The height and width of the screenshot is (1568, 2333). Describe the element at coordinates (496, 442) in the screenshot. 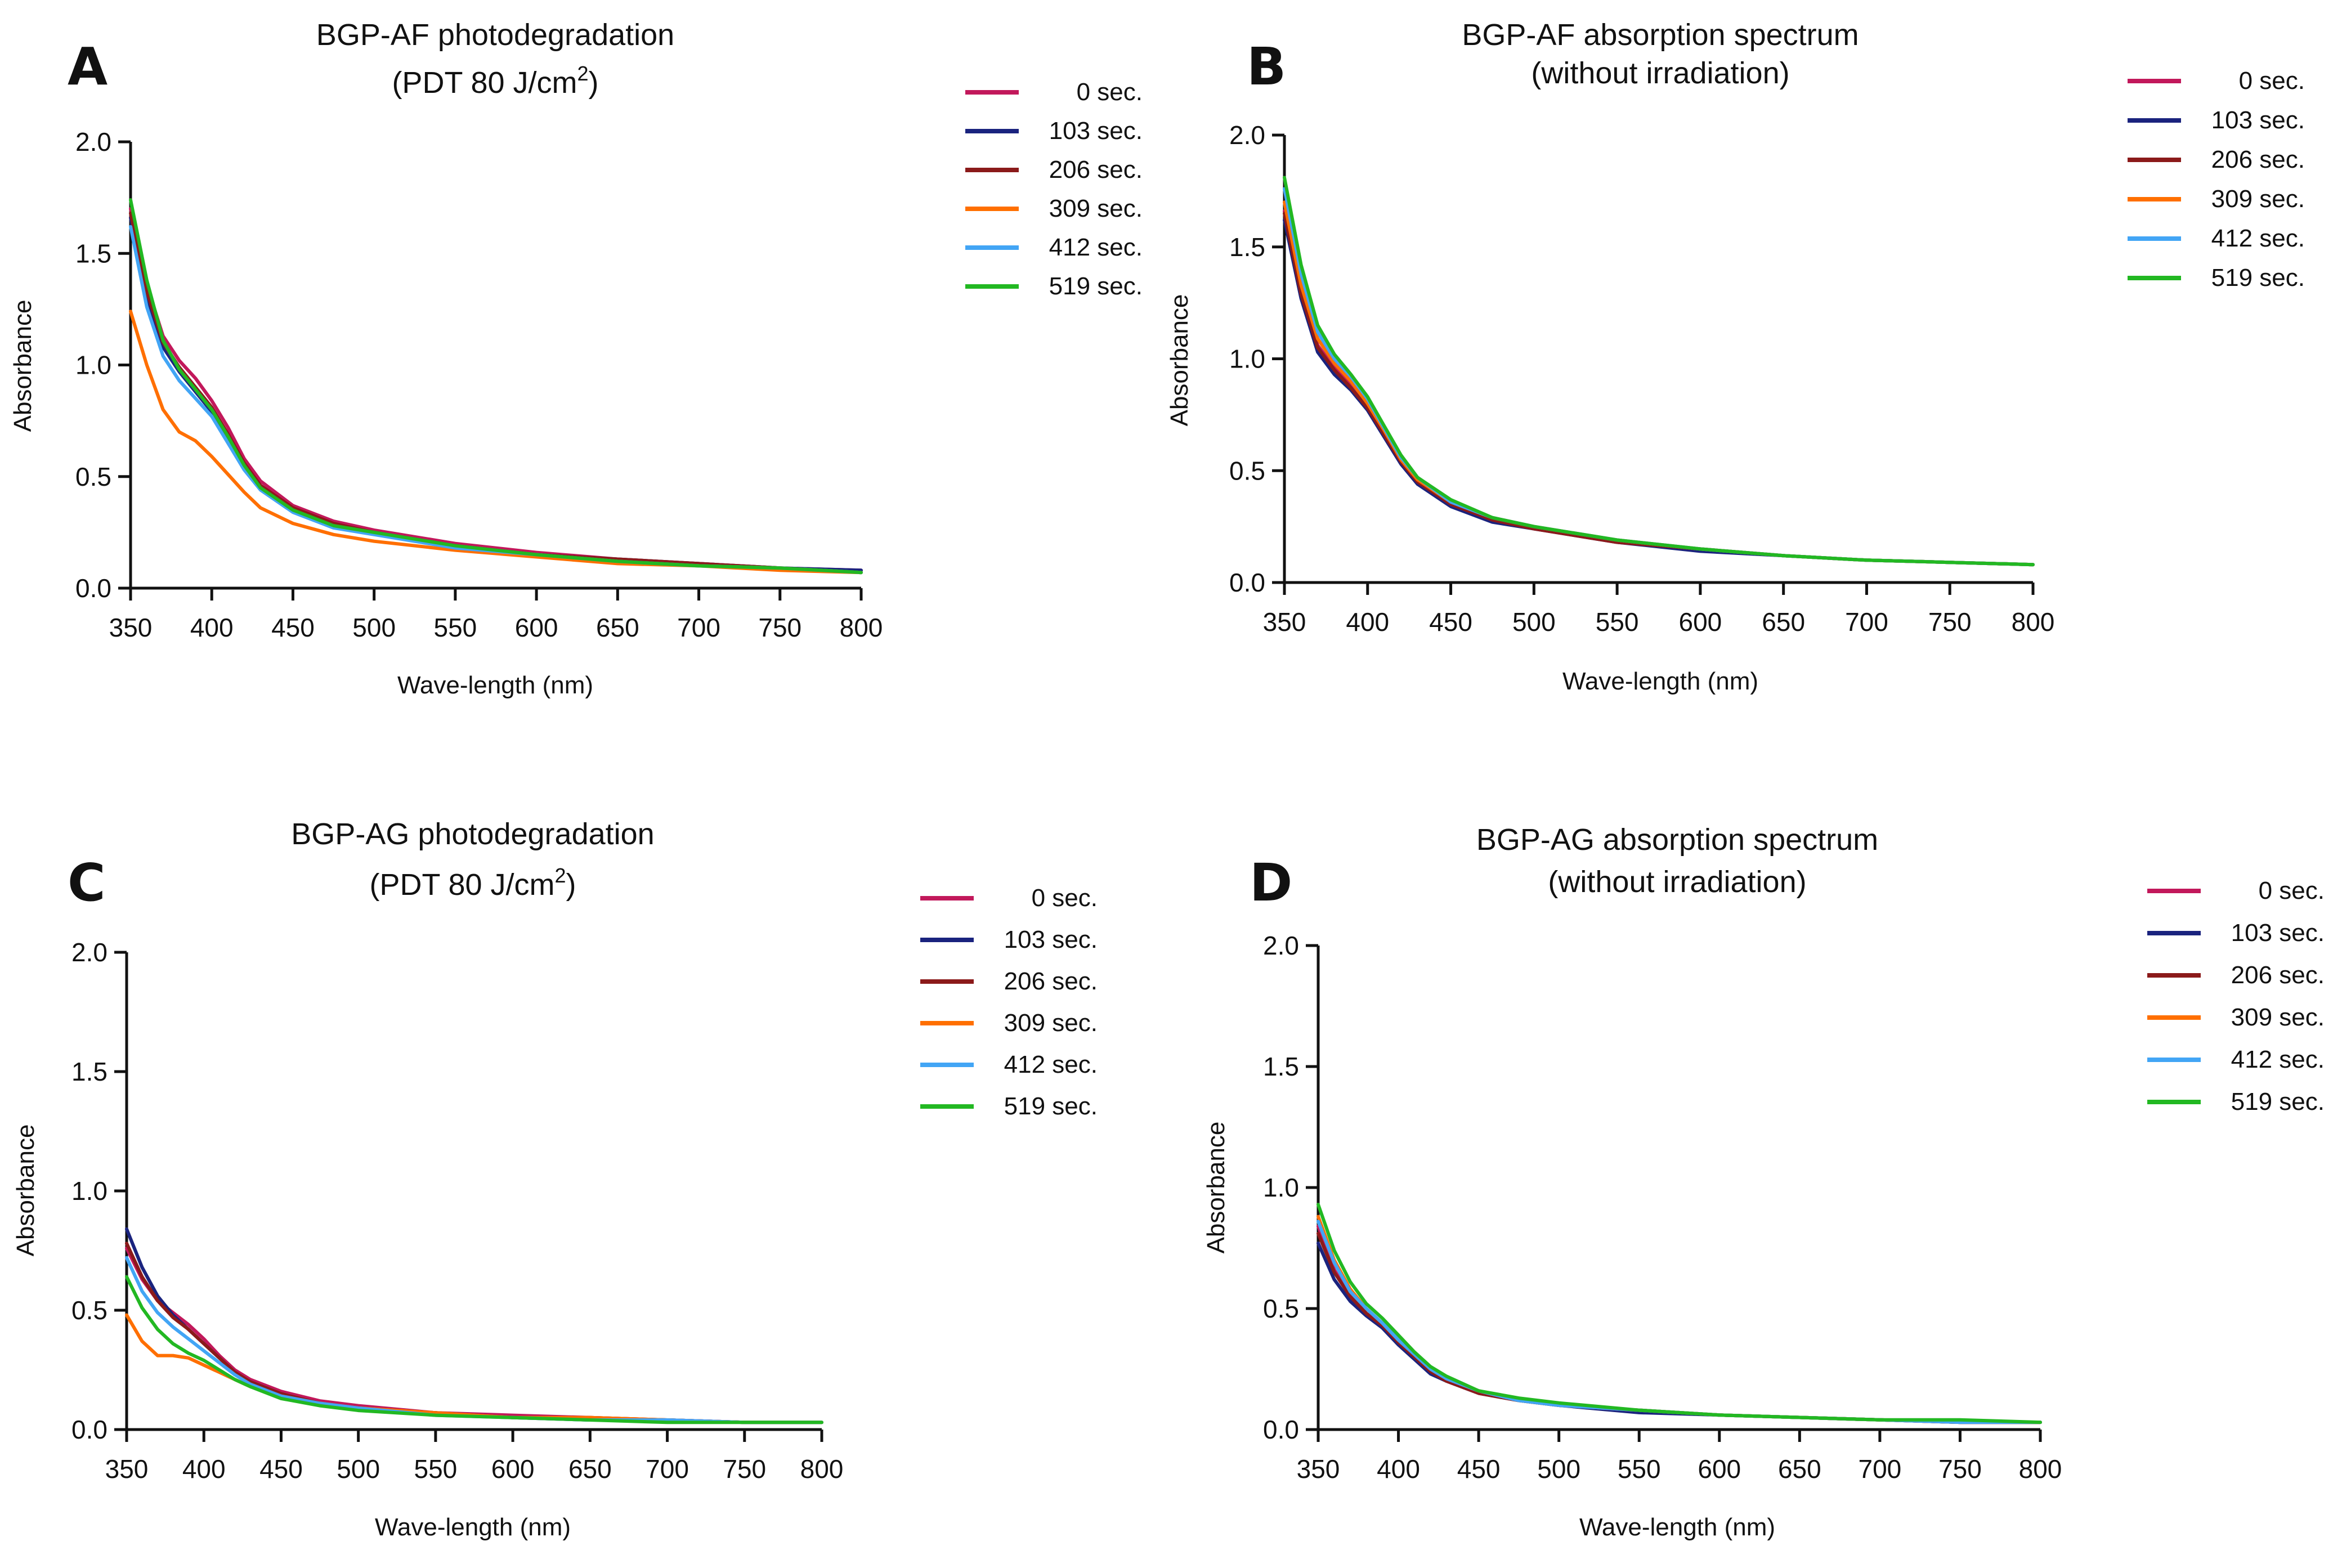

I see `series-line-309-sec` at that location.